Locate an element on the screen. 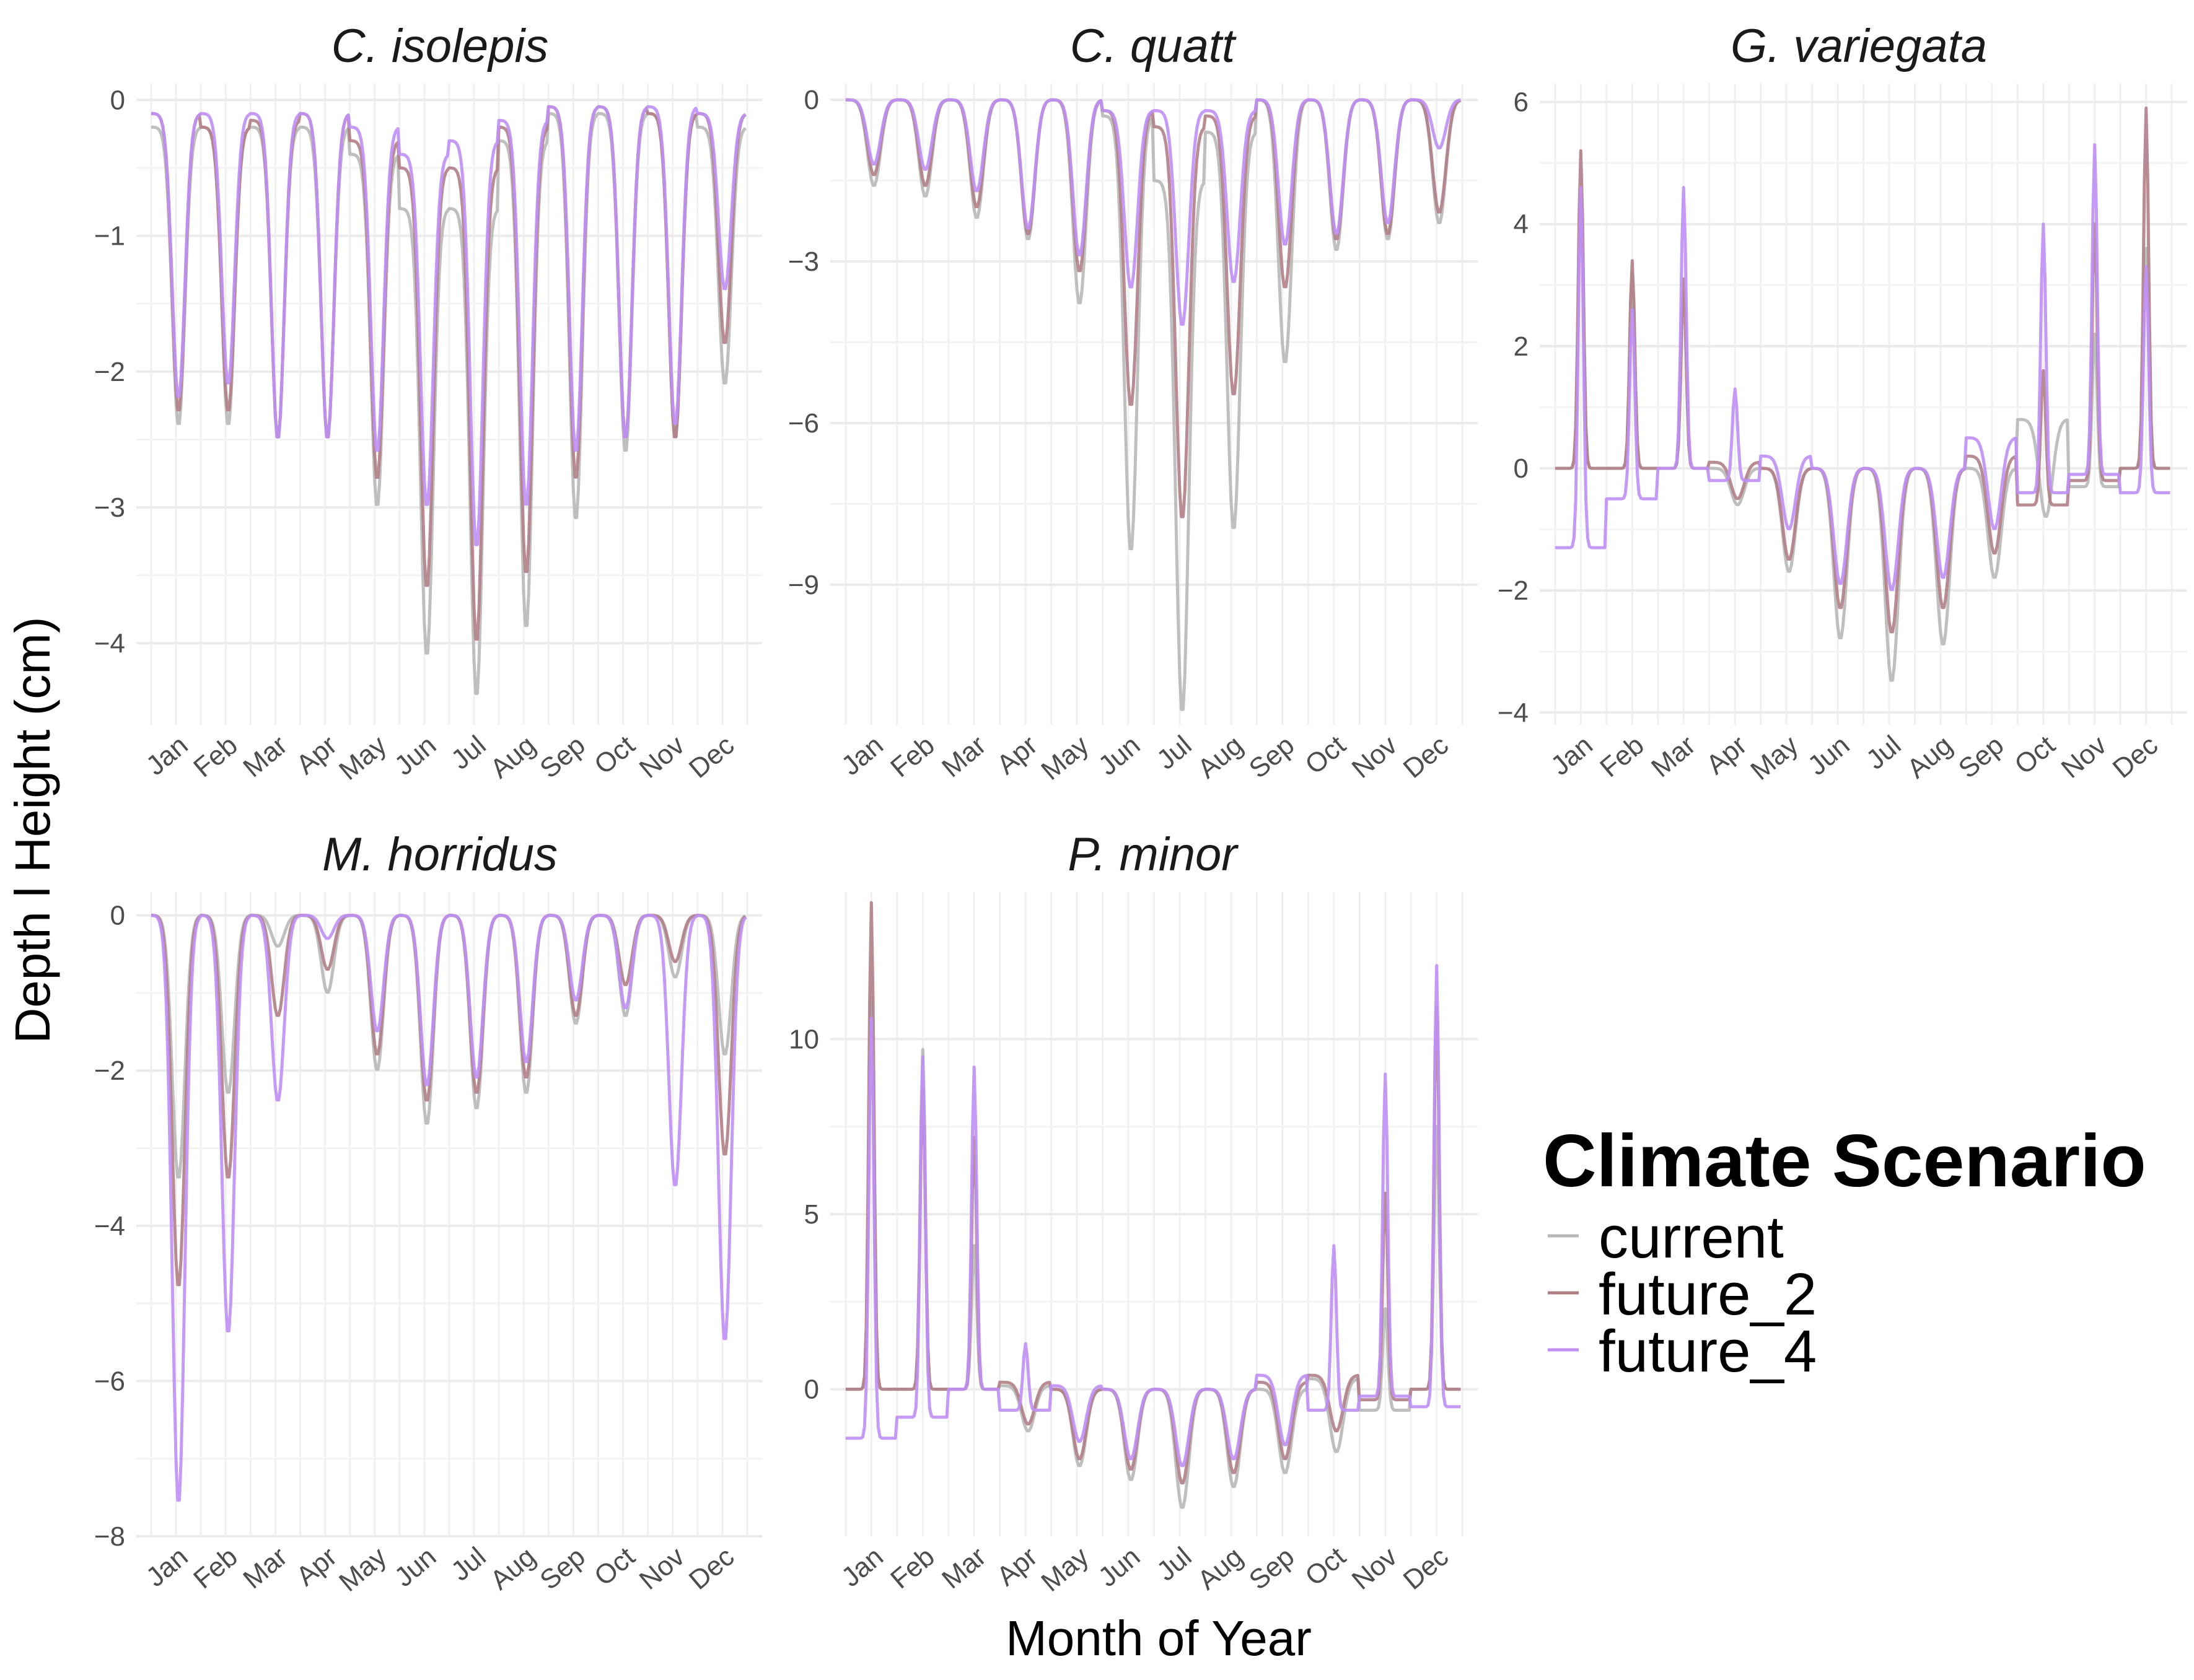 The width and height of the screenshot is (2194, 1680). legend-label-future-4: future_4 is located at coordinates (1708, 1351).